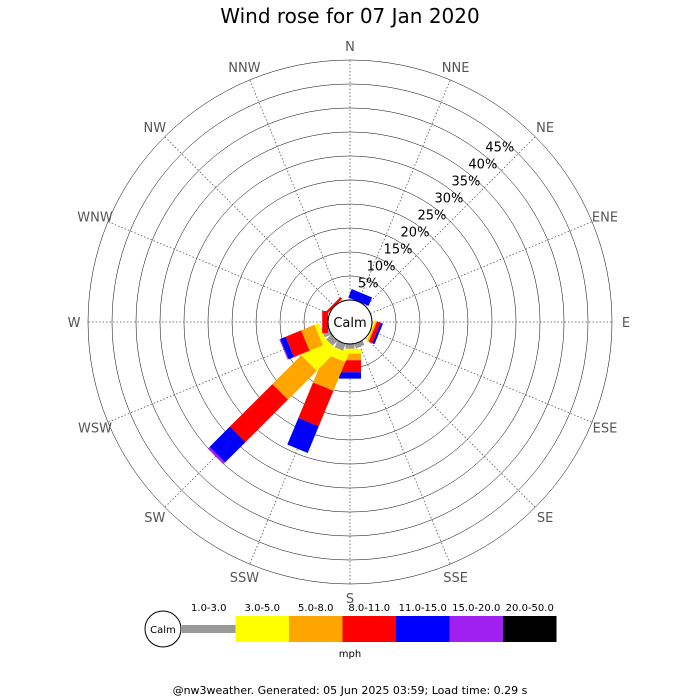 The height and width of the screenshot is (700, 700). Describe the element at coordinates (415, 233) in the screenshot. I see `radial-tick-label: 20%` at that location.